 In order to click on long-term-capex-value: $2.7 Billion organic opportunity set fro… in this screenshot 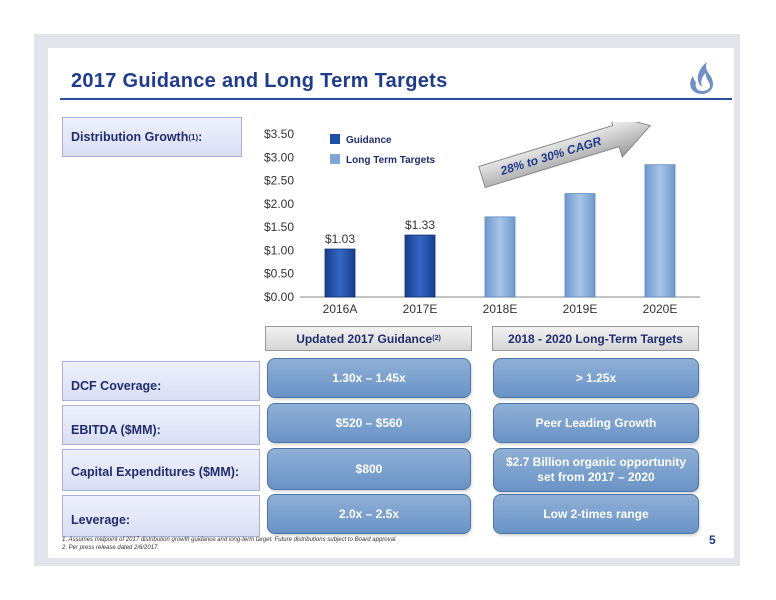, I will do `click(596, 470)`.